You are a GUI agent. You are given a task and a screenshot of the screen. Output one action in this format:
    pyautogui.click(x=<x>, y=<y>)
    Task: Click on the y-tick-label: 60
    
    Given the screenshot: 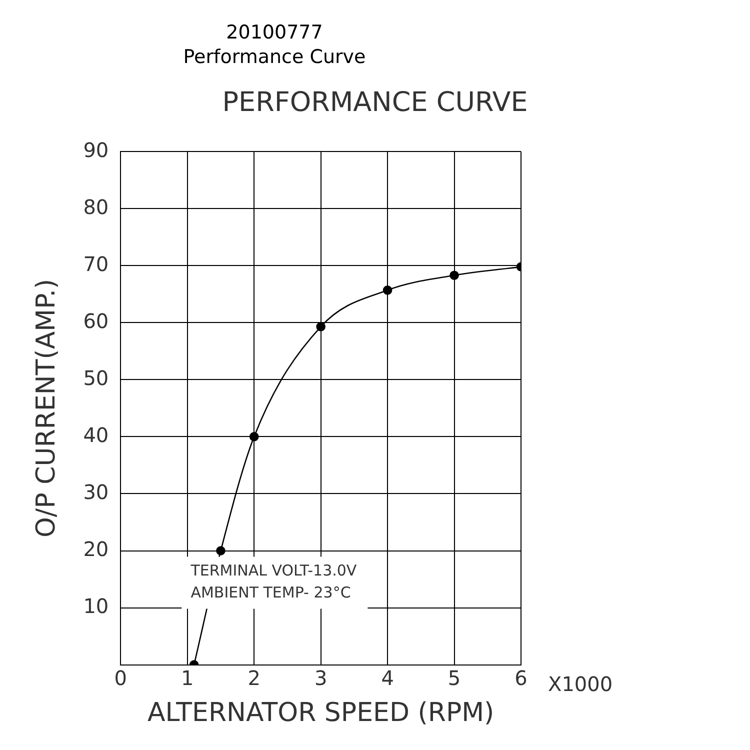 What is the action you would take?
    pyautogui.click(x=96, y=320)
    